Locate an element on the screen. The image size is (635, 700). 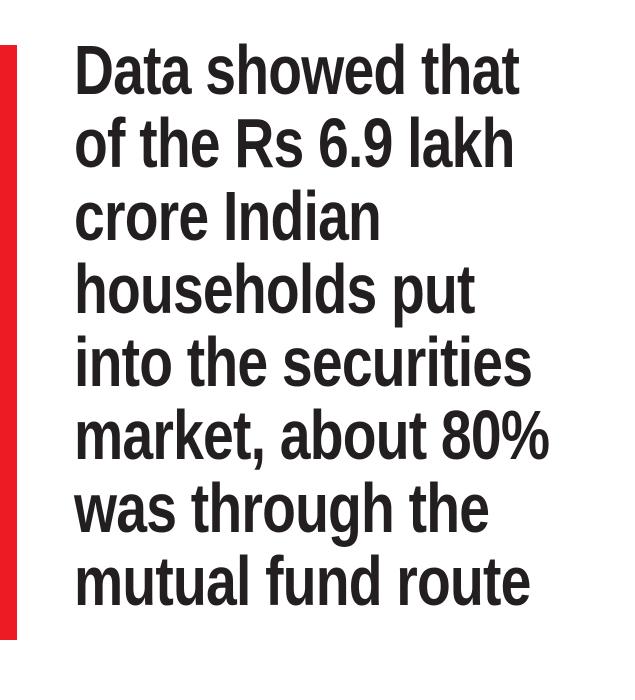
quote-line: Data showed that is located at coordinates (297, 70).